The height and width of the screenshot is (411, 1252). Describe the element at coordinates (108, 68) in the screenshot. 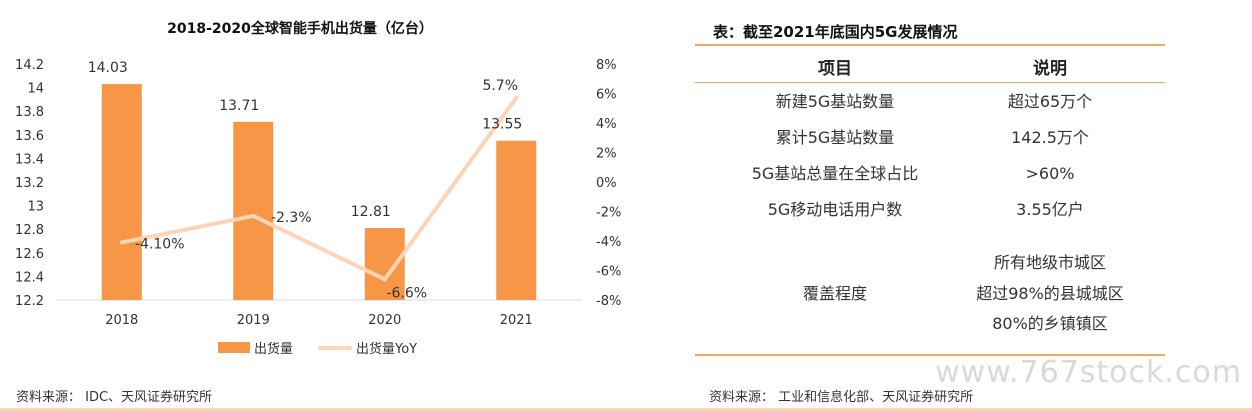

I see `bar-data-label: 14.03` at that location.